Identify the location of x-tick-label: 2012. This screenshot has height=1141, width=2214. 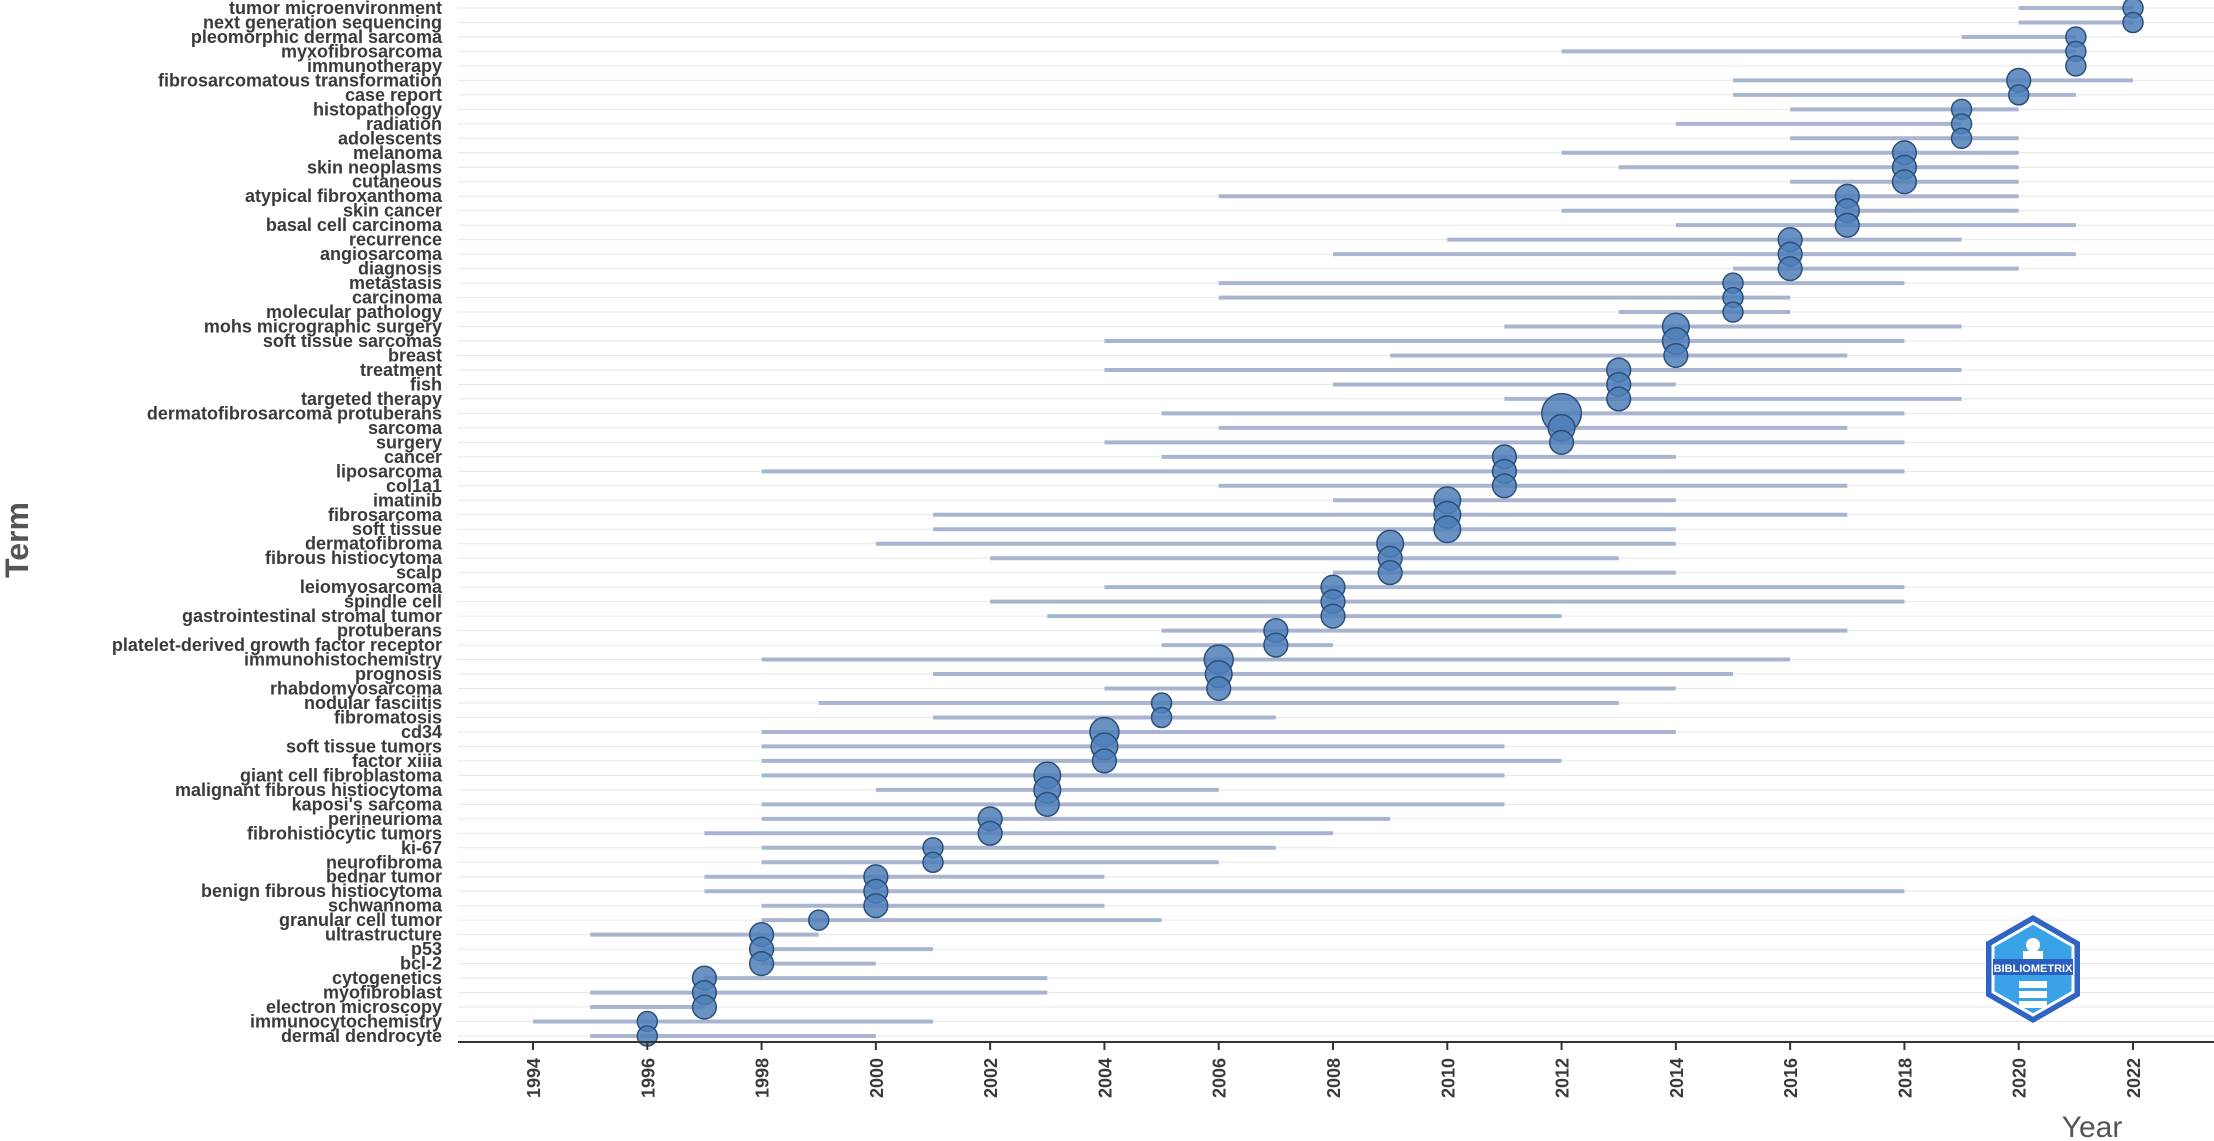
(1563, 1078).